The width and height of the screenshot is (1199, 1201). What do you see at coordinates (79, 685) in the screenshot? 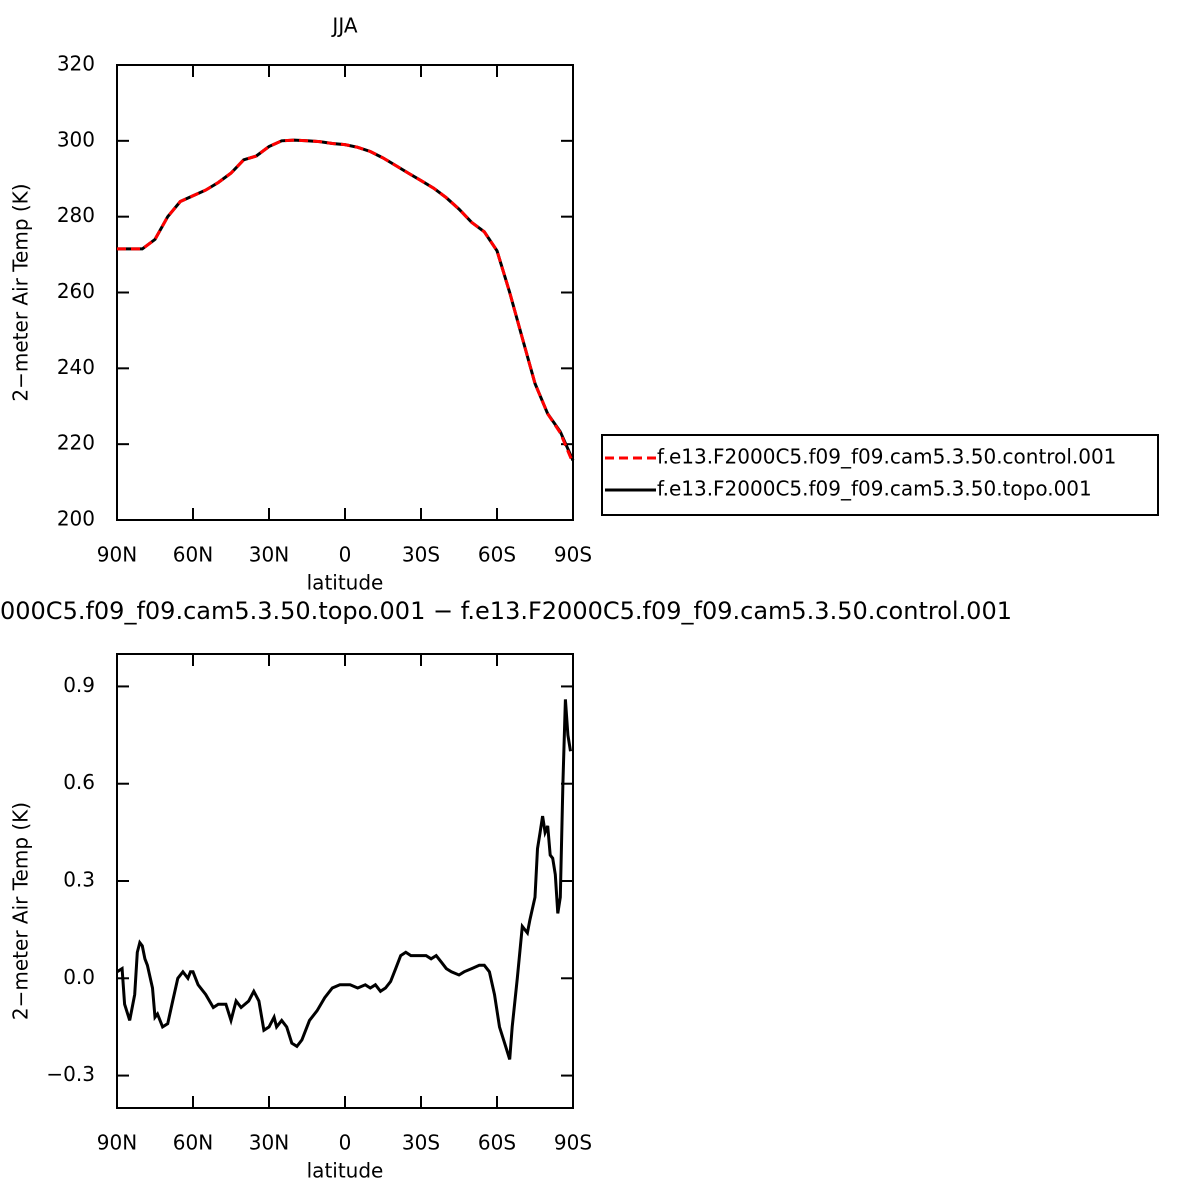
I see `y-tick-label: 0.9` at bounding box center [79, 685].